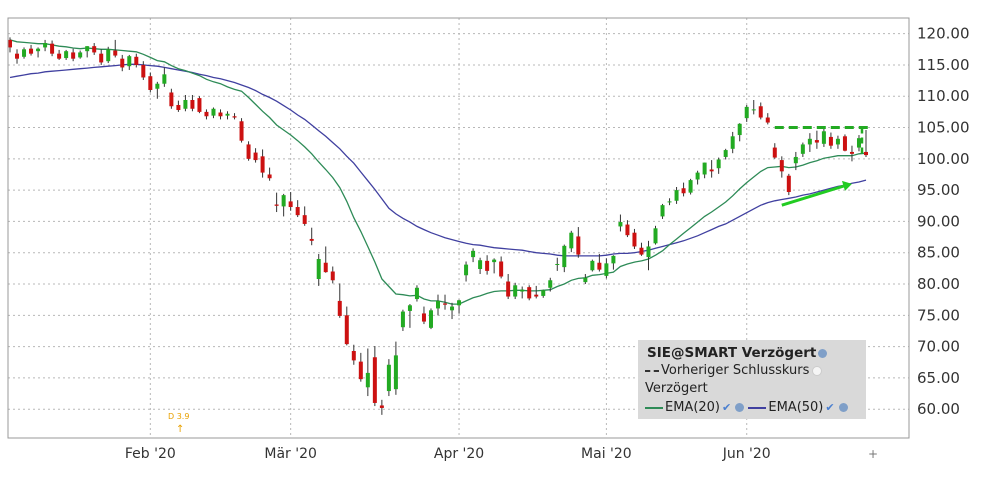 This screenshot has width=987, height=478. What do you see at coordinates (448, 454) in the screenshot?
I see `x-axis-ticks: Feb '20 Mär '20 Apr '20 Mai '20 Jun '20` at bounding box center [448, 454].